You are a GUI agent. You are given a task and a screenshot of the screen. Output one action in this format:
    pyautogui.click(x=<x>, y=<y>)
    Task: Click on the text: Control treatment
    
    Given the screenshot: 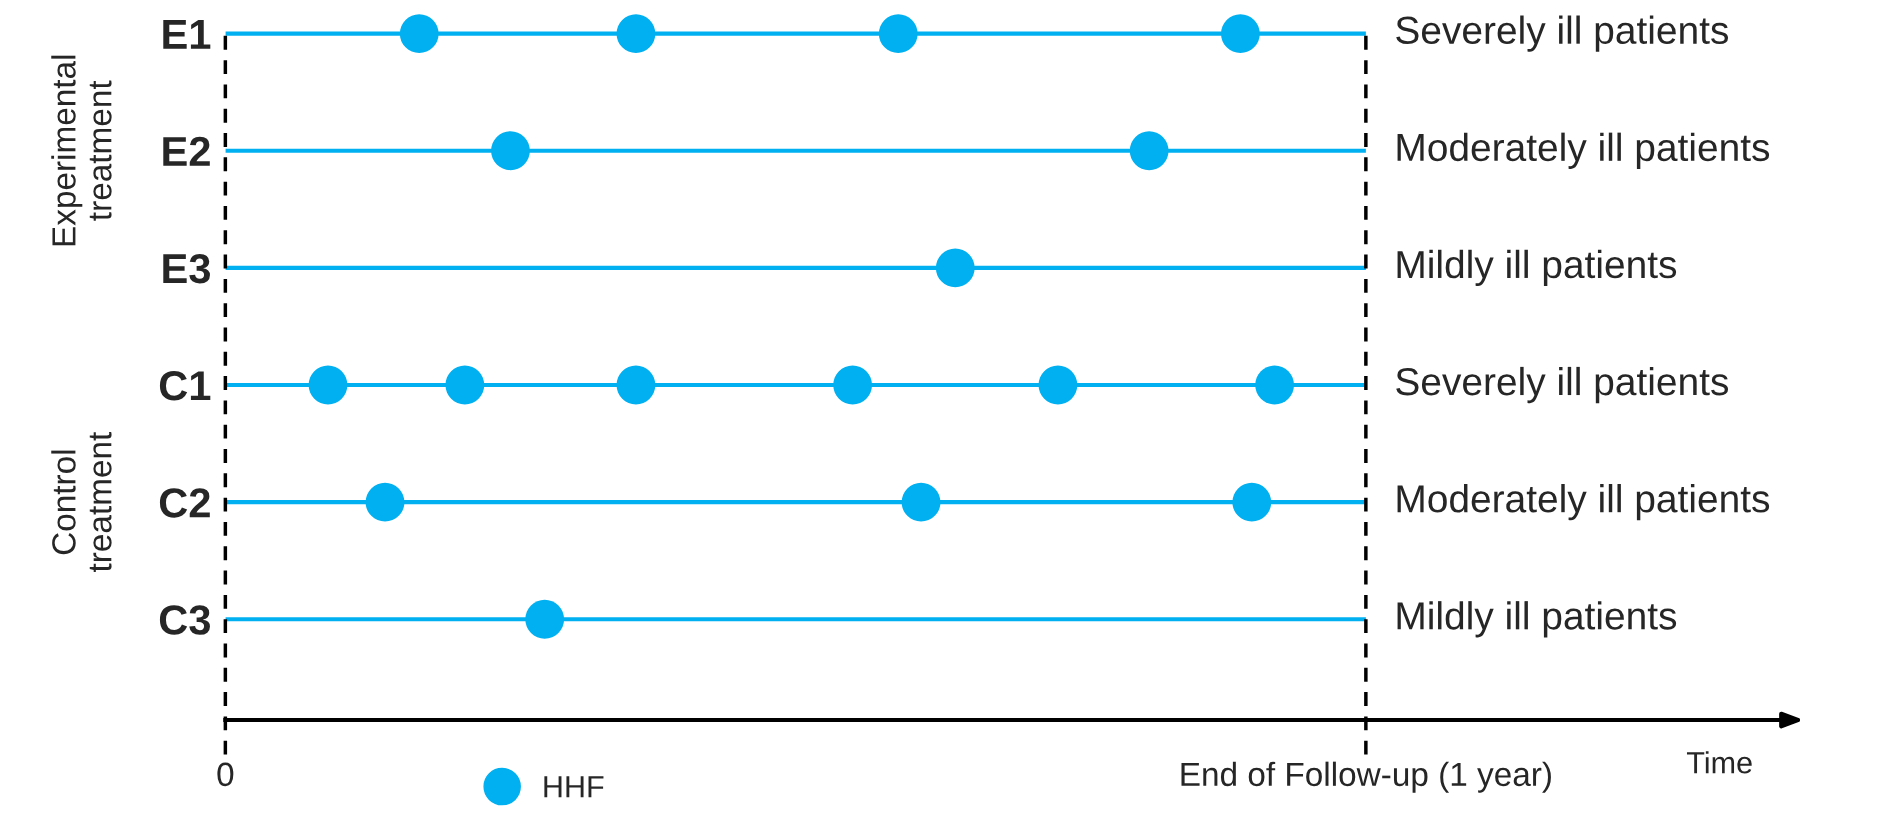 What is the action you would take?
    pyautogui.click(x=81, y=502)
    